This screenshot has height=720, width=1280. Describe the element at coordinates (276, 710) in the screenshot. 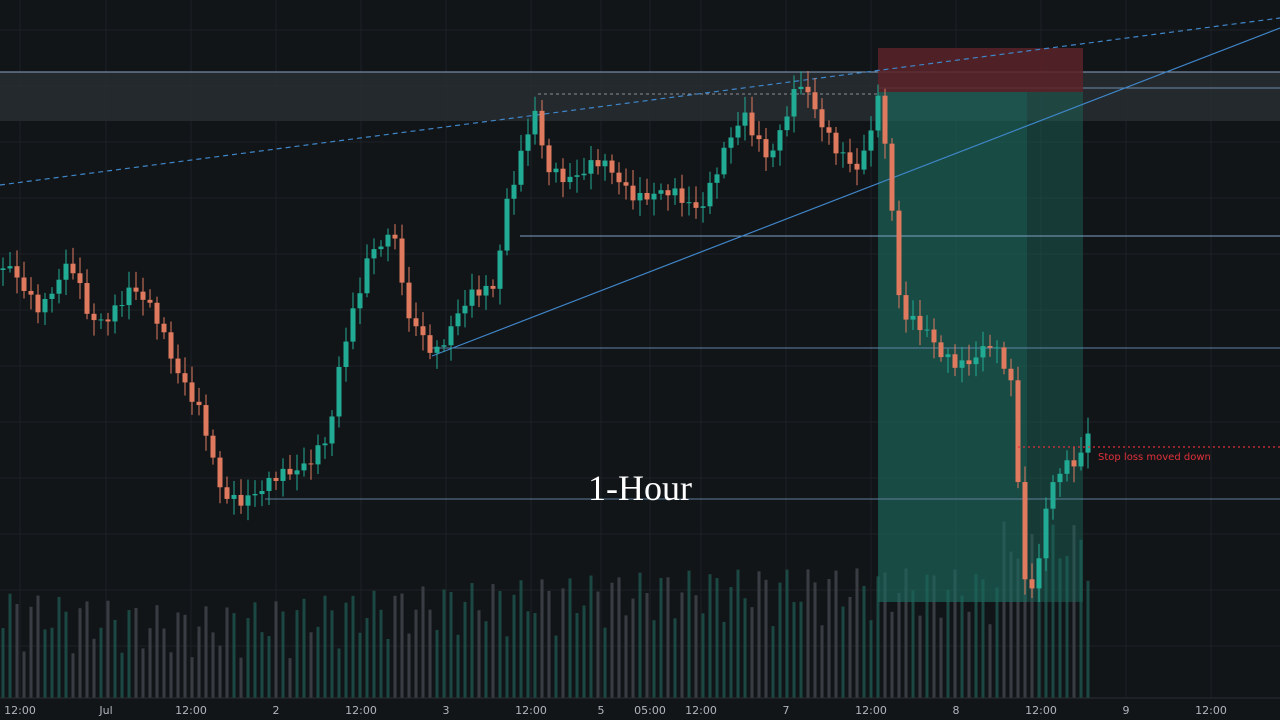

I see `x-tick-label: 2` at that location.